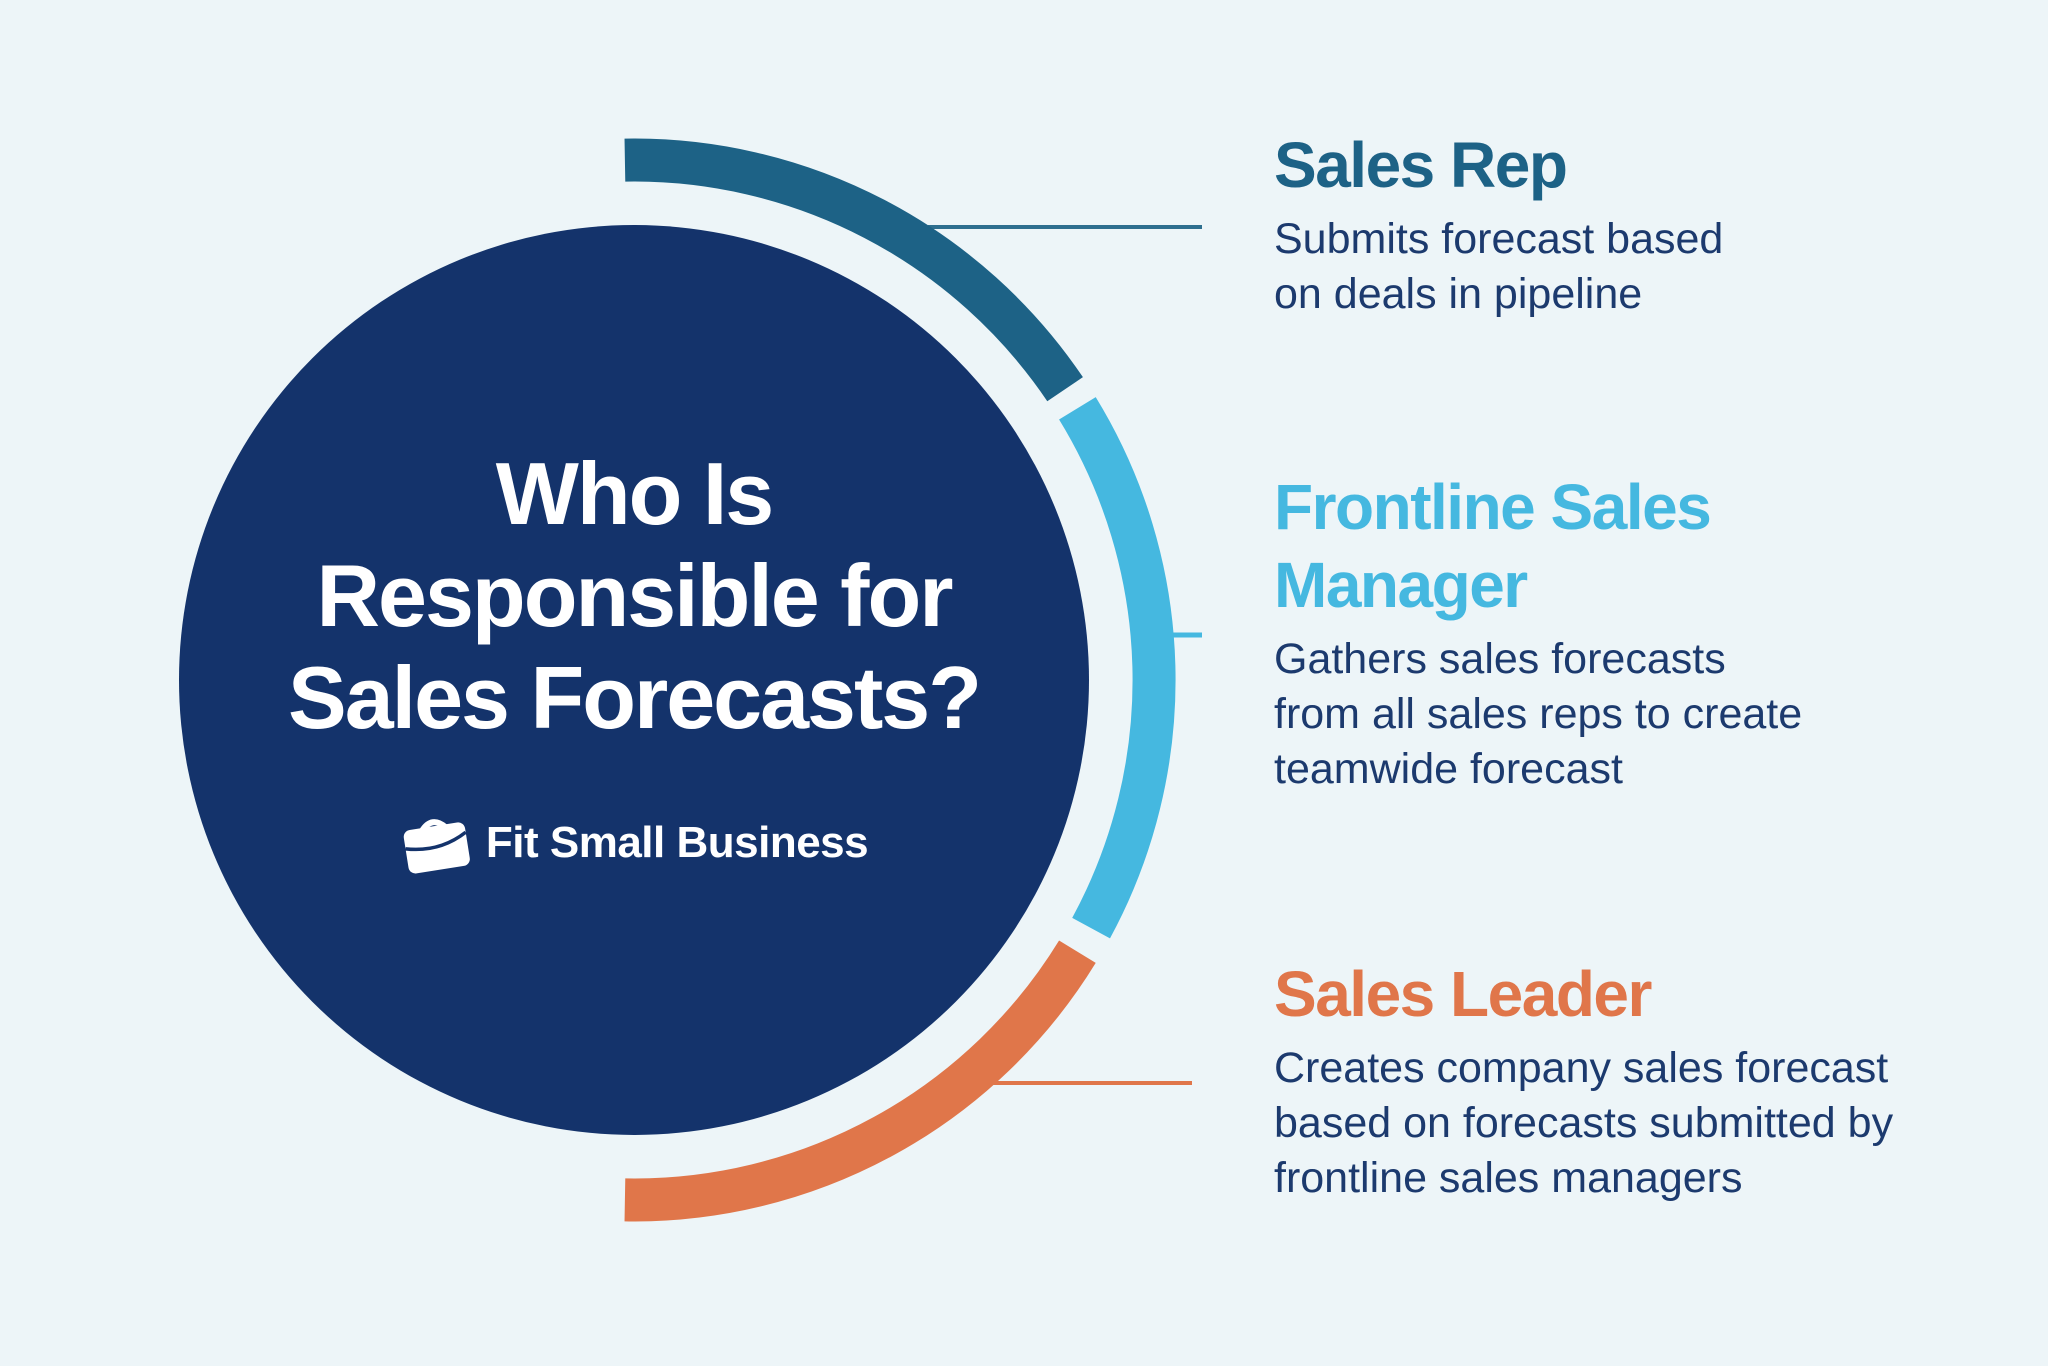 The width and height of the screenshot is (2048, 1366). What do you see at coordinates (1508, 1178) in the screenshot?
I see `section-body-line: frontline sales managers` at bounding box center [1508, 1178].